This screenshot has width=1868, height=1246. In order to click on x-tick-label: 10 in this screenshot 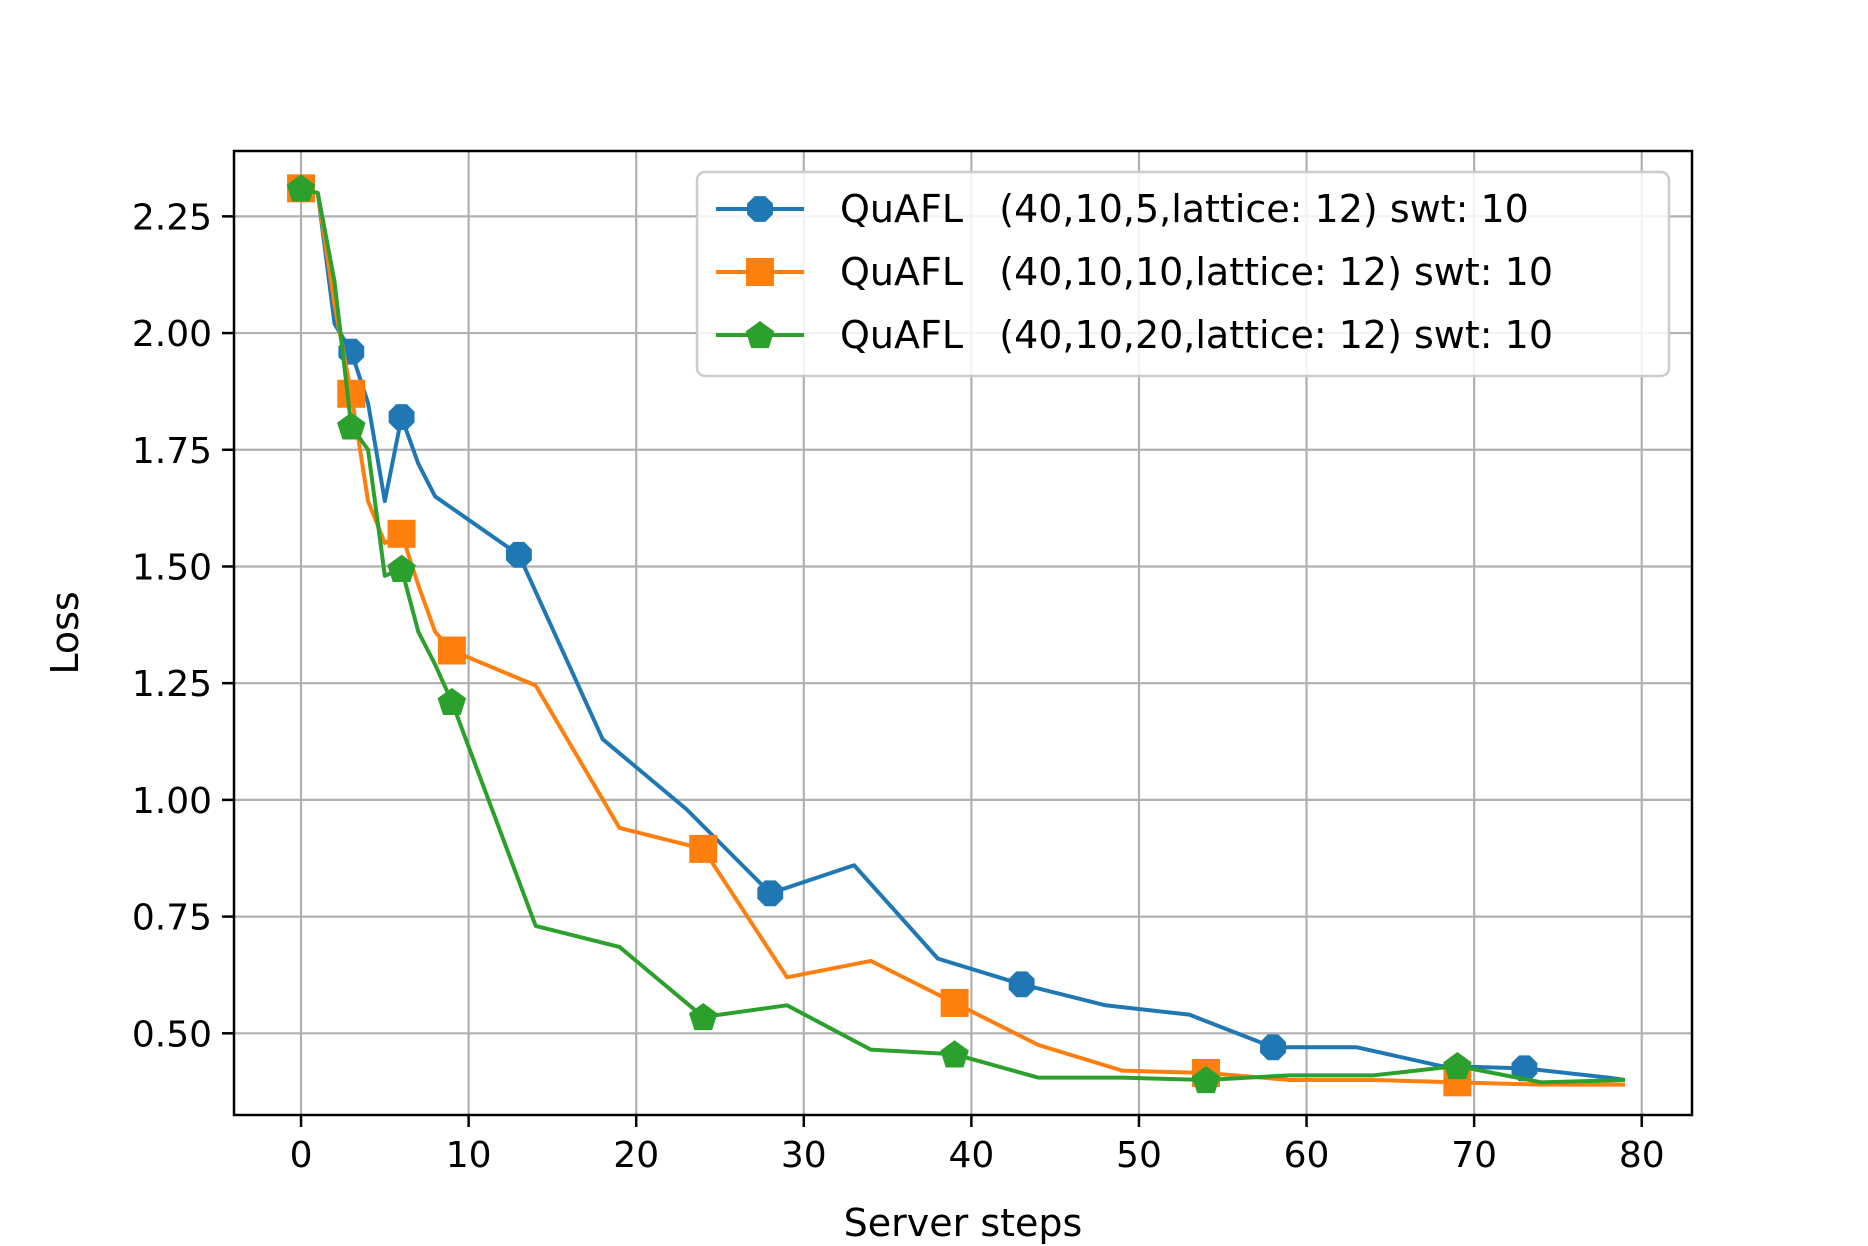, I will do `click(469, 1155)`.